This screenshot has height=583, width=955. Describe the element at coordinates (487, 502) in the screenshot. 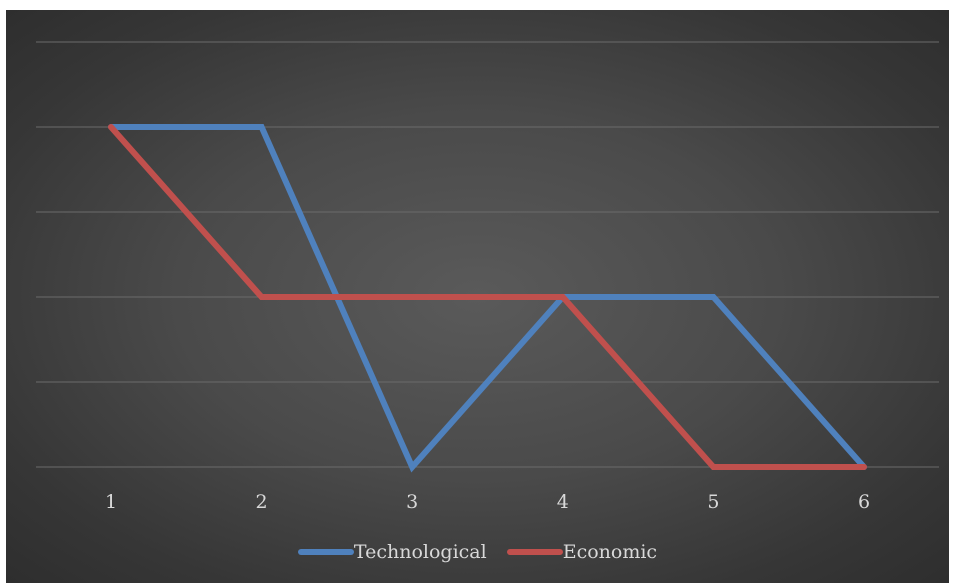

I see `x-axis-ticks: 1 2 3 4 5 6` at that location.